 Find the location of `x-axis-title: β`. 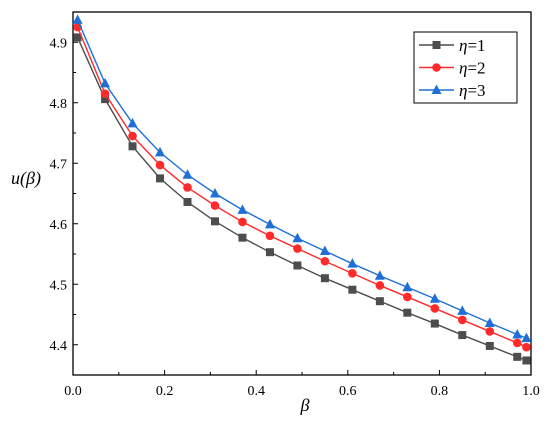

x-axis-title: β is located at coordinates (305, 405).